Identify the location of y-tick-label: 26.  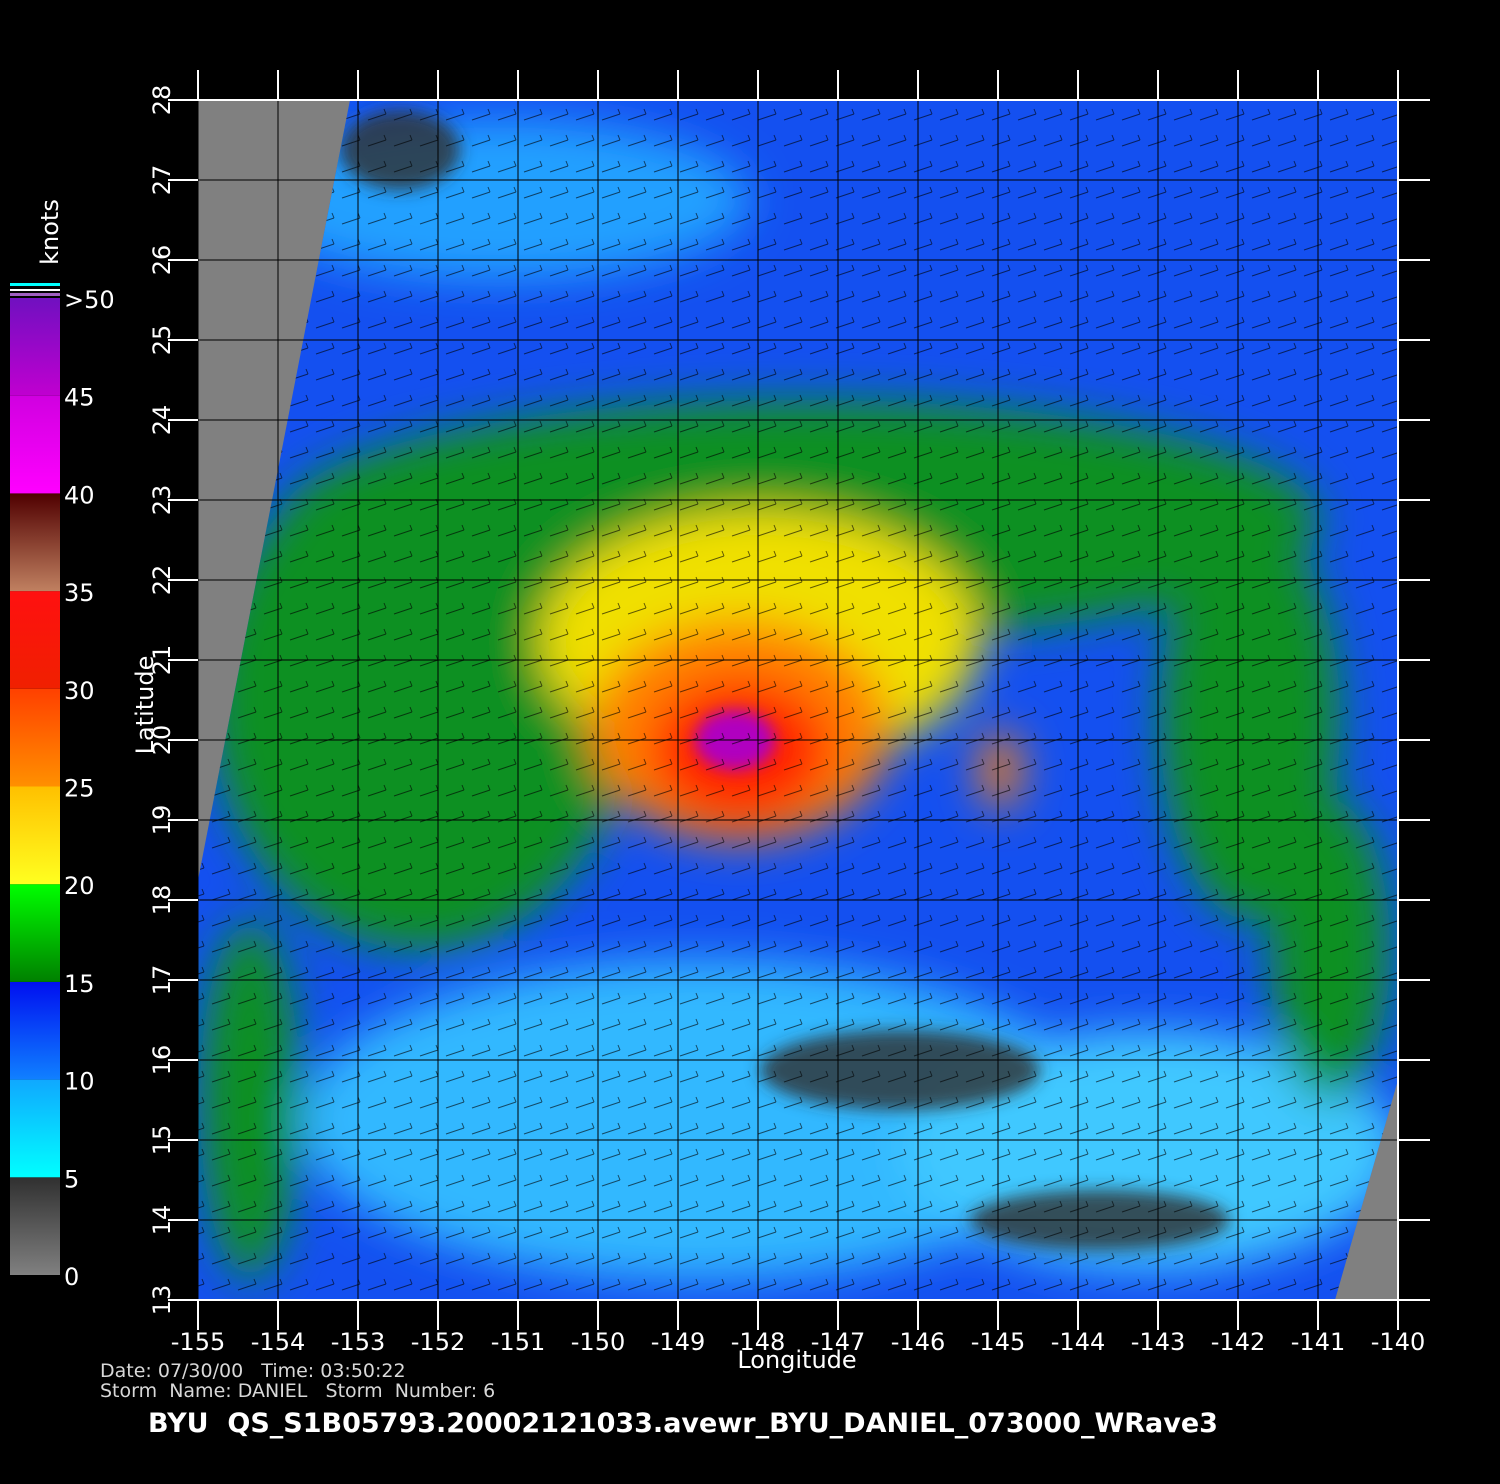
(162, 260).